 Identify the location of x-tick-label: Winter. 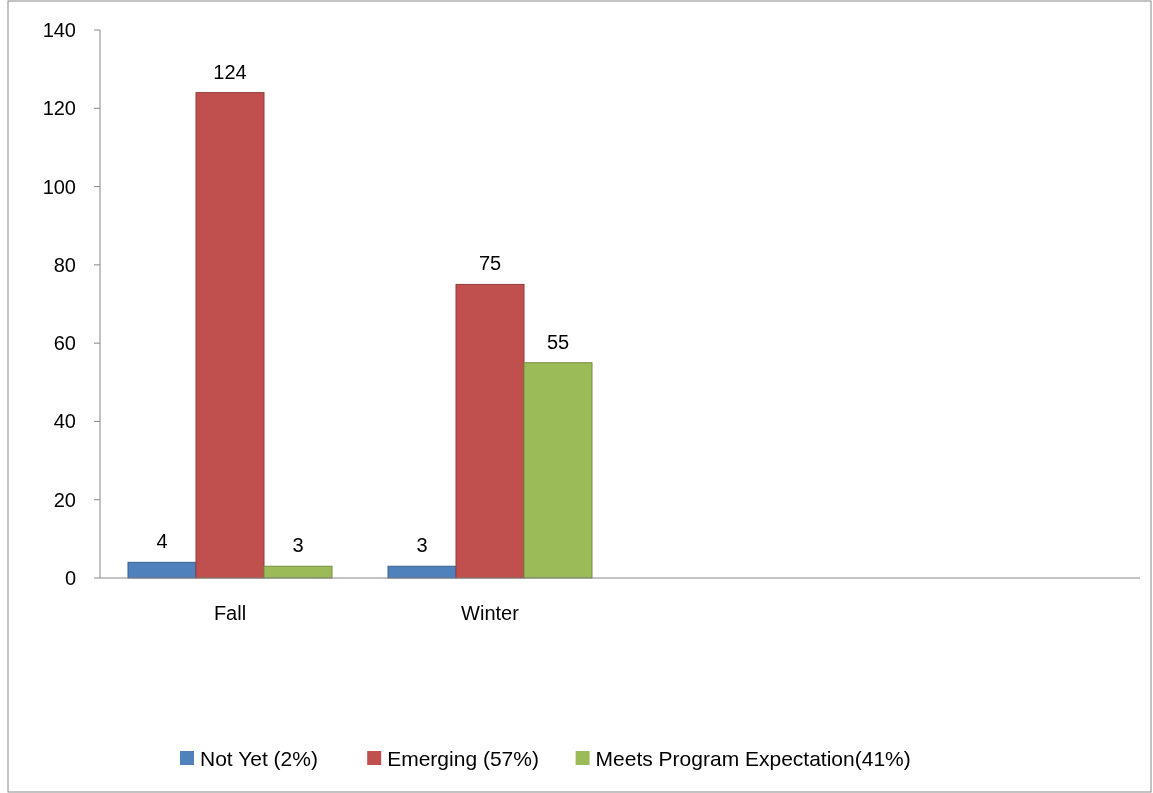
(490, 613).